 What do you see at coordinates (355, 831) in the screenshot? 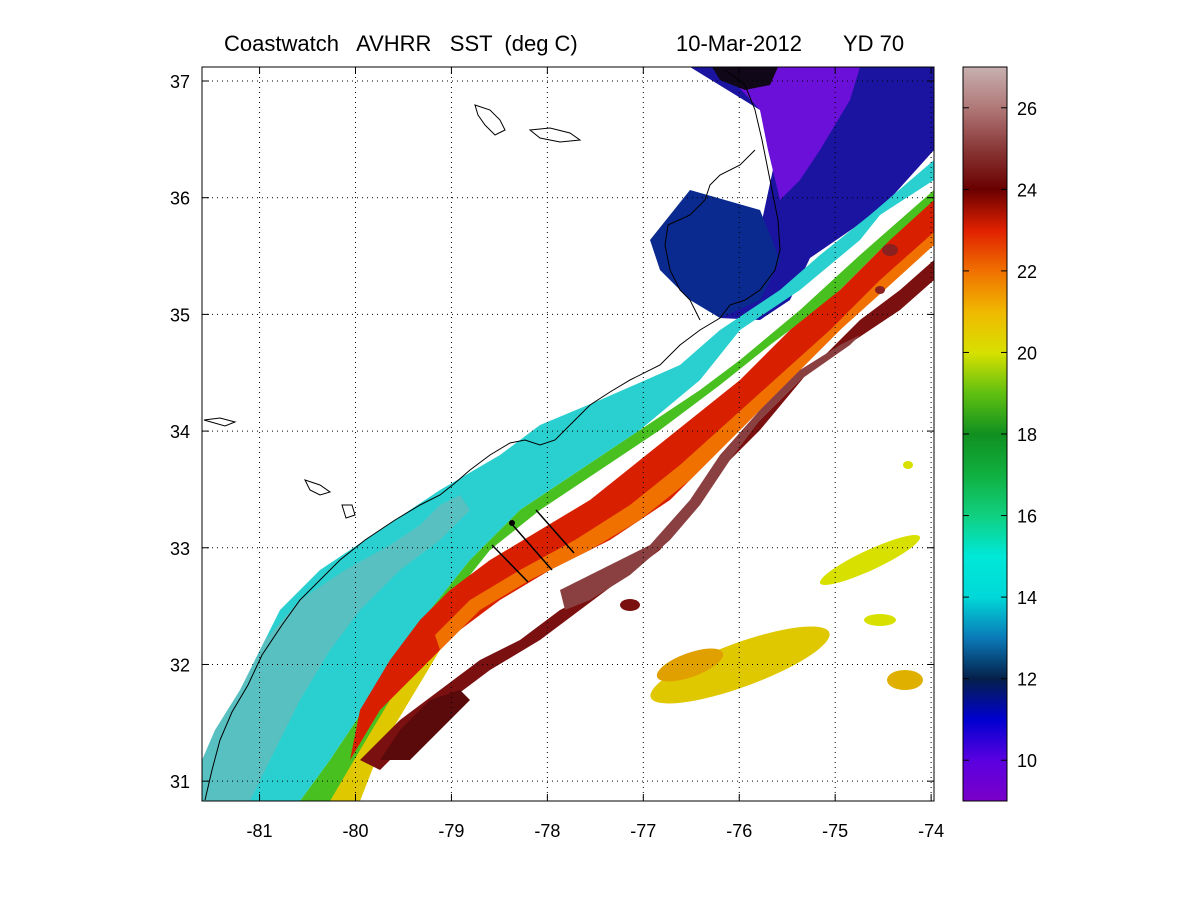
I see `x-tick-label: -80` at bounding box center [355, 831].